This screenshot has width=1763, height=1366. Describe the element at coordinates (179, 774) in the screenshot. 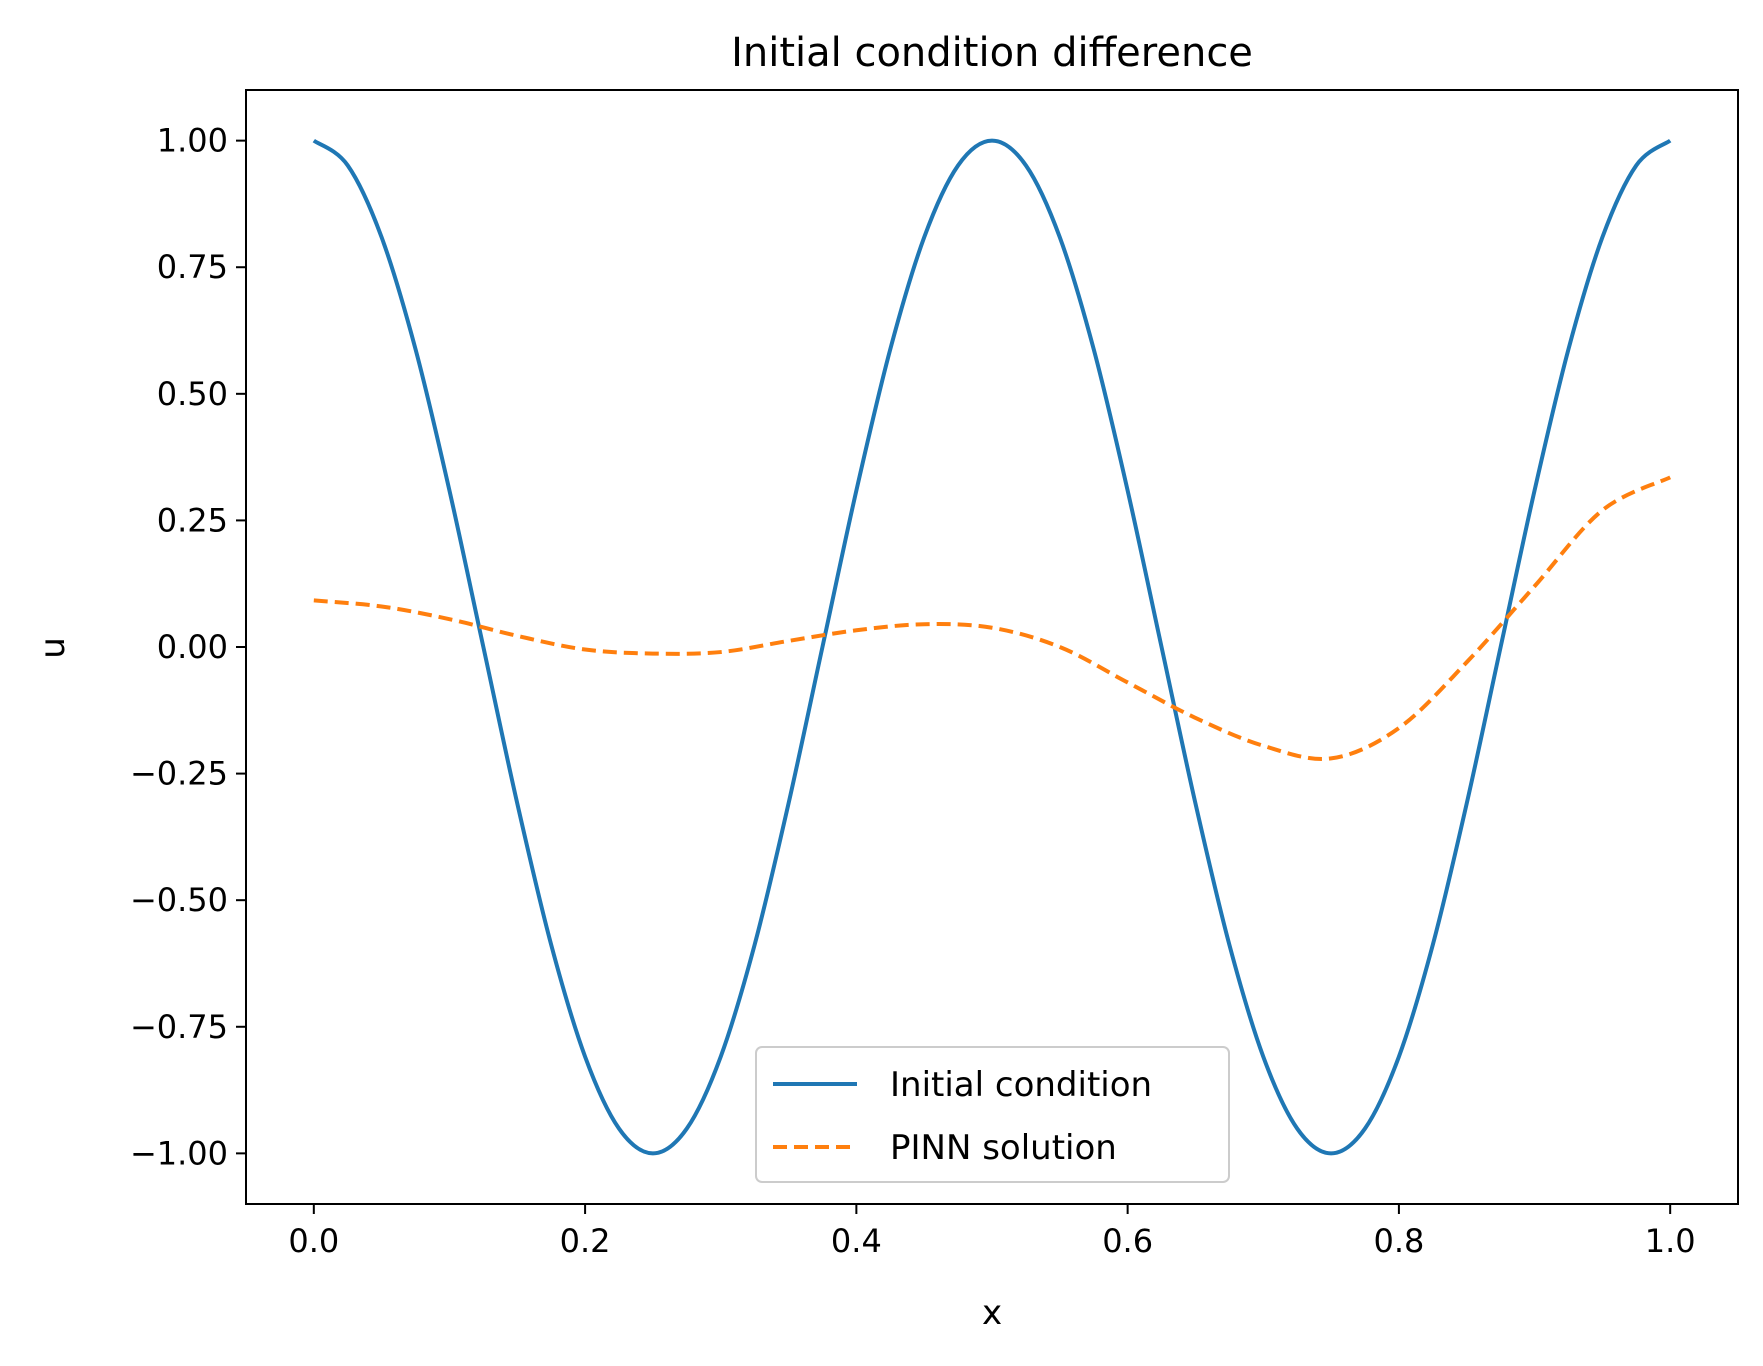

I see `y-tick-label: −0.25` at that location.